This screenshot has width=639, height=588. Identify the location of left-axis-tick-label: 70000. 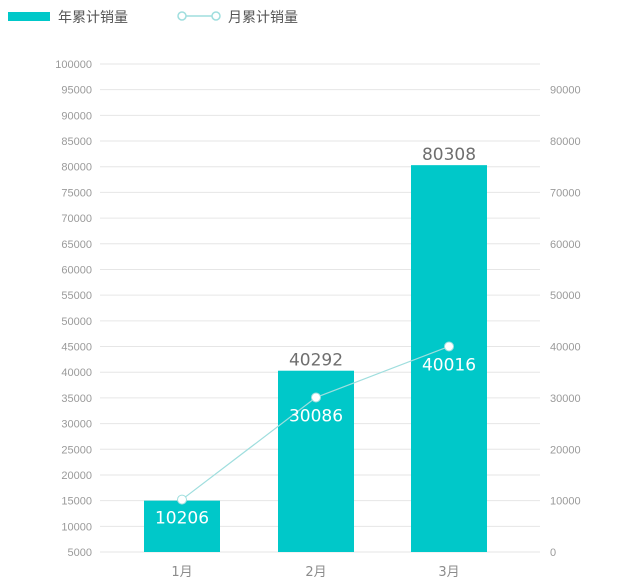
(76, 219).